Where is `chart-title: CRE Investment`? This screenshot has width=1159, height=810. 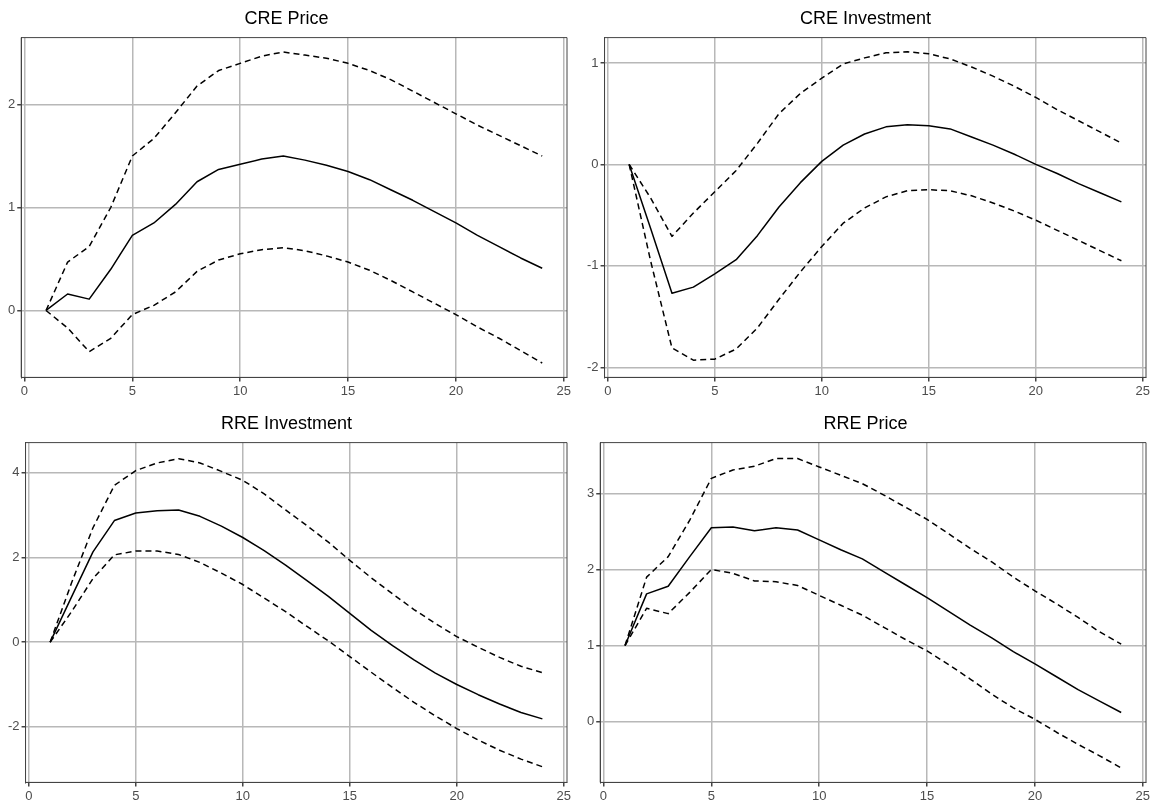 chart-title: CRE Investment is located at coordinates (865, 17).